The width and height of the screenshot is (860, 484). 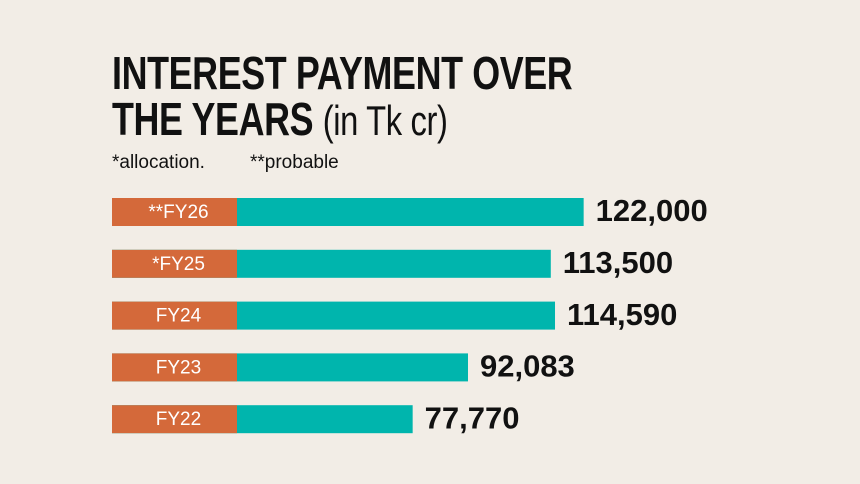 What do you see at coordinates (158, 162) in the screenshot?
I see `note: *allocation.` at bounding box center [158, 162].